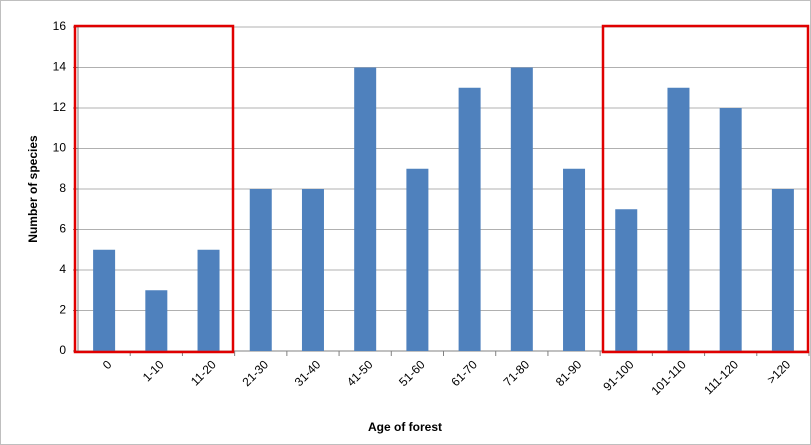 Image resolution: width=811 pixels, height=445 pixels. Describe the element at coordinates (33, 189) in the screenshot. I see `y-axis-title: Number of species` at that location.